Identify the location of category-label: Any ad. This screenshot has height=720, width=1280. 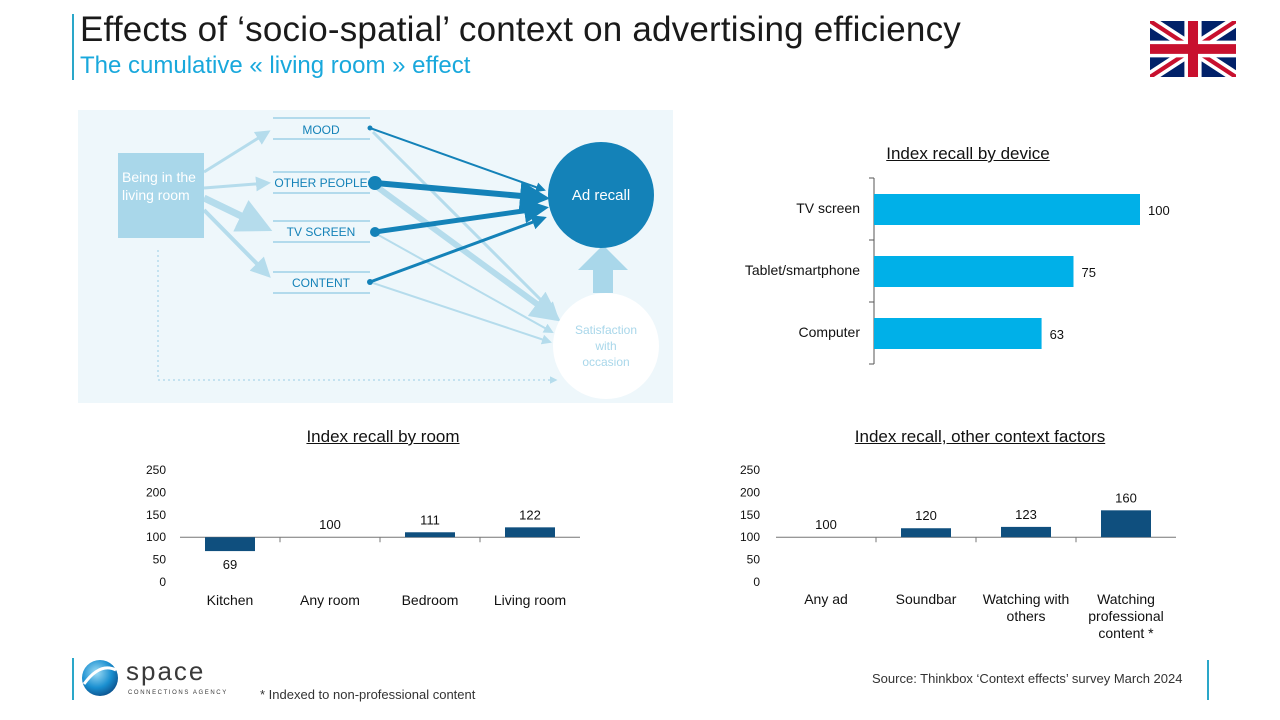
(826, 599).